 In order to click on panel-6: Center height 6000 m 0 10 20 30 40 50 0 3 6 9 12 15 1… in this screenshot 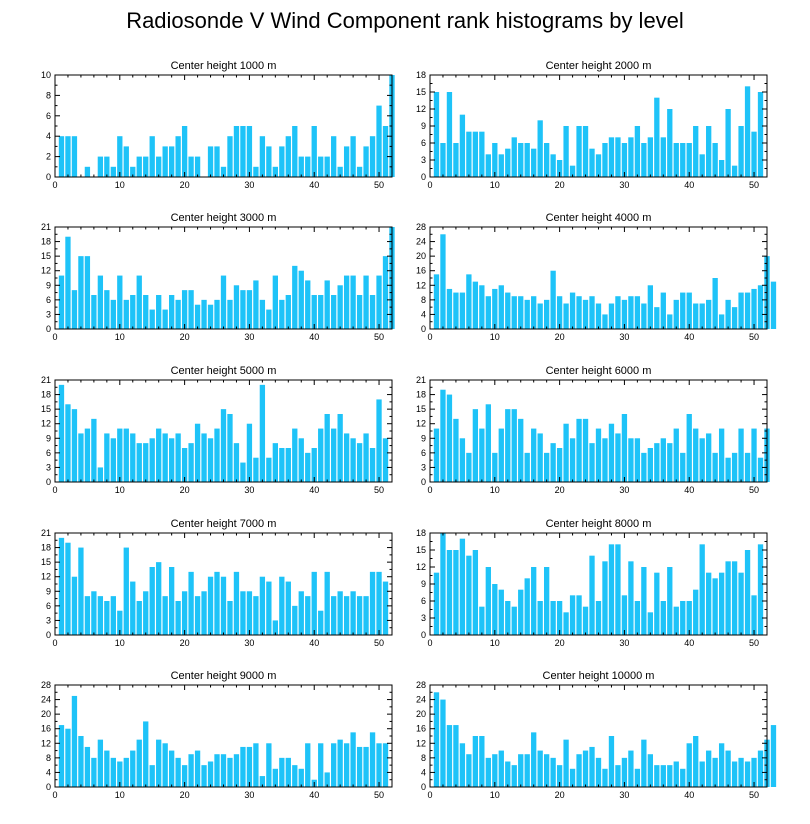, I will do `click(593, 430)`.